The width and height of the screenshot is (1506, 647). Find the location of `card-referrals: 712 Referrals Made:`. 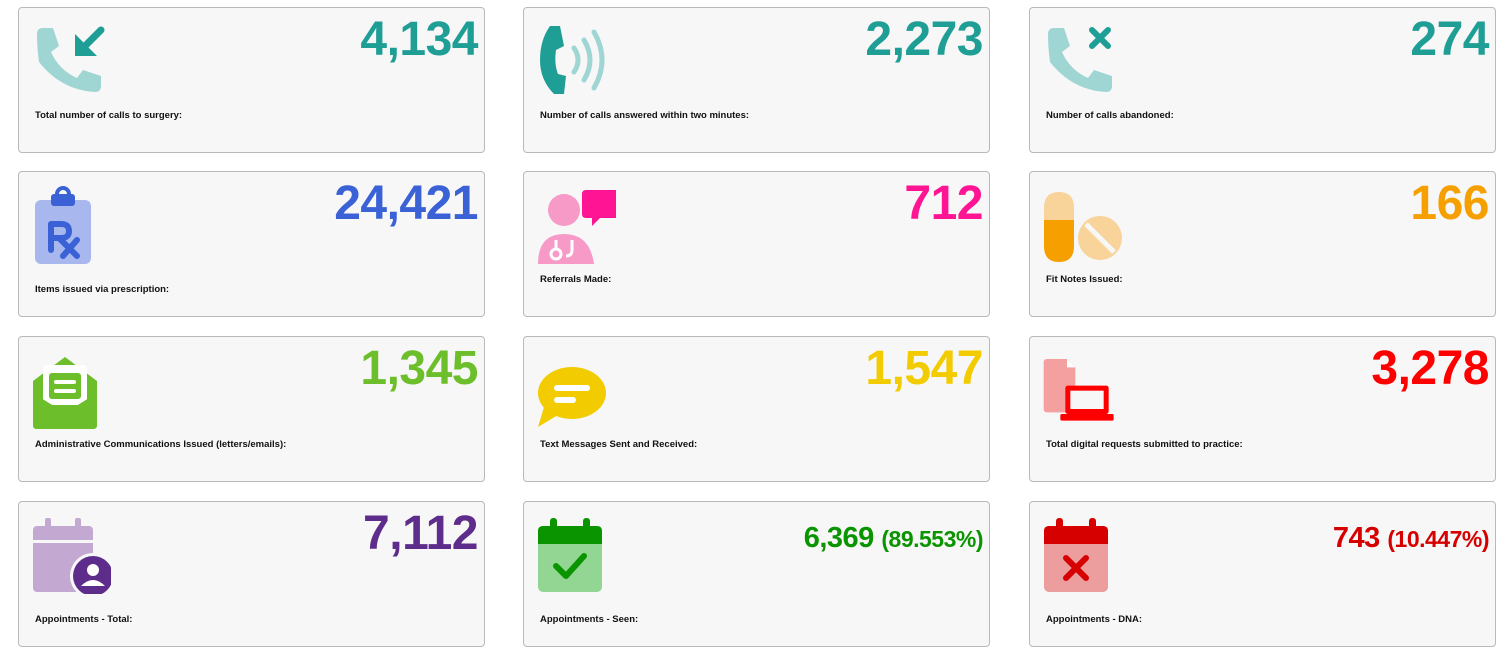

card-referrals: 712 Referrals Made: is located at coordinates (756, 244).